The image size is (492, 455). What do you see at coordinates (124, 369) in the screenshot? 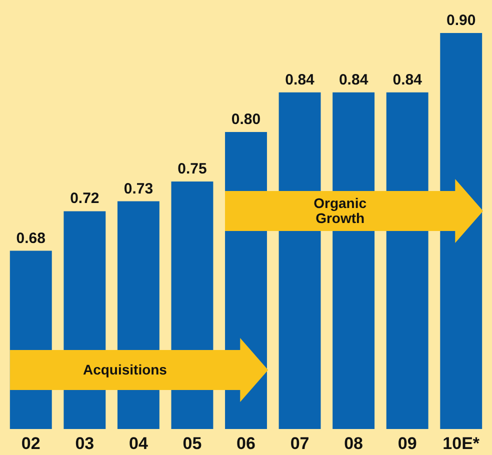
I see `annotation: Acquisitions` at bounding box center [124, 369].